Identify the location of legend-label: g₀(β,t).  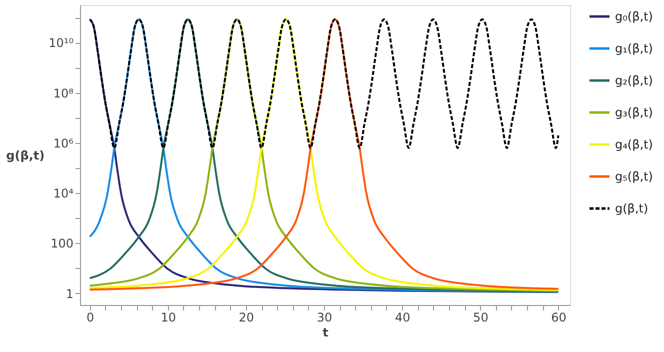
(634, 17).